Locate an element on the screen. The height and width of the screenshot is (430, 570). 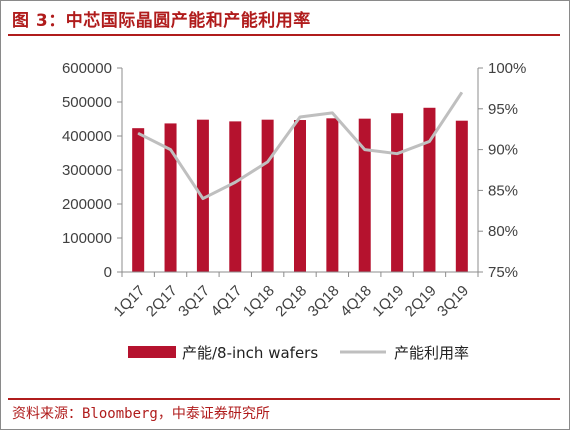
left-axis: 0 100000 200000 300000 400000 500000 600000 is located at coordinates (92, 170).